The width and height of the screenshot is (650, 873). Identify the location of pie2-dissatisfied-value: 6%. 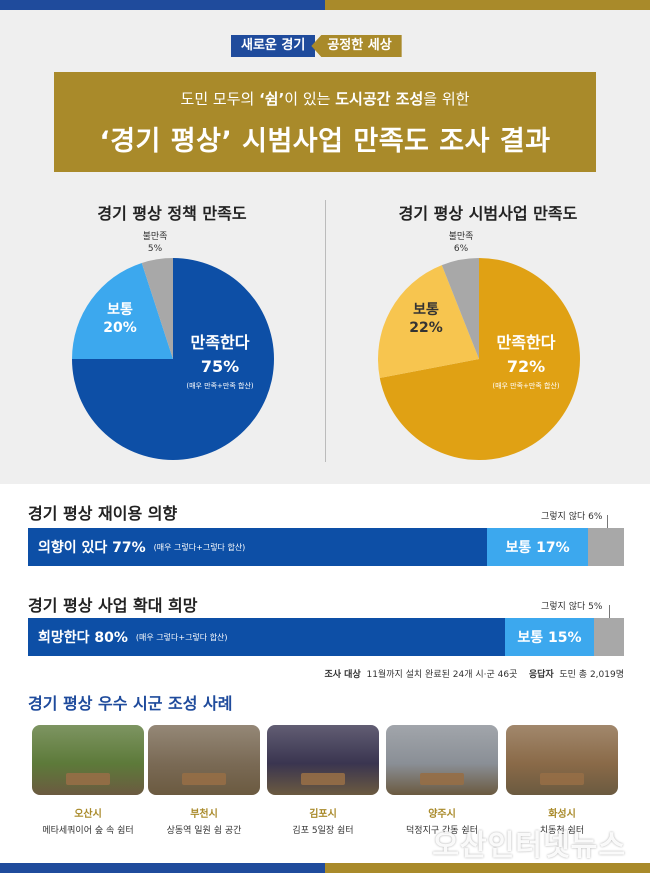
(461, 249).